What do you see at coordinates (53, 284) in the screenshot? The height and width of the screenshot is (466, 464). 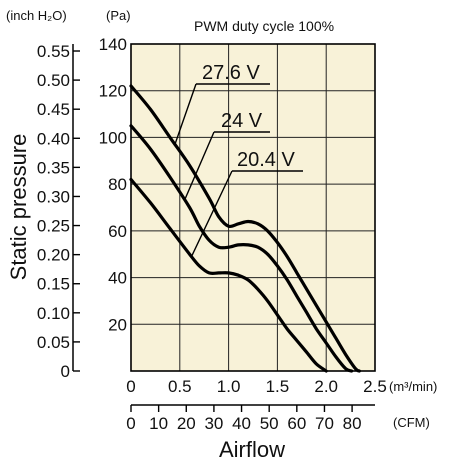 I see `inch-tick-label: 0.15` at bounding box center [53, 284].